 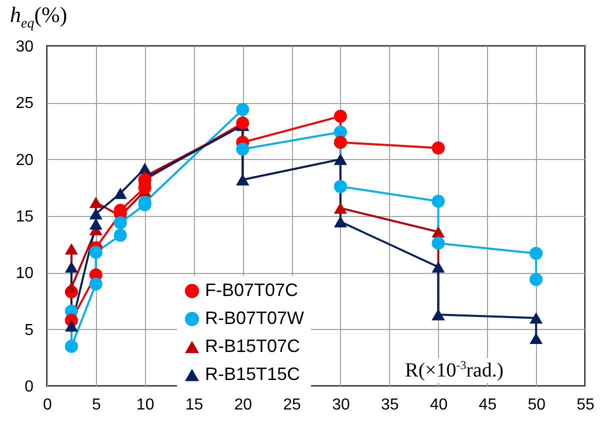 I want to click on x-tick-label: 50, so click(x=537, y=405).